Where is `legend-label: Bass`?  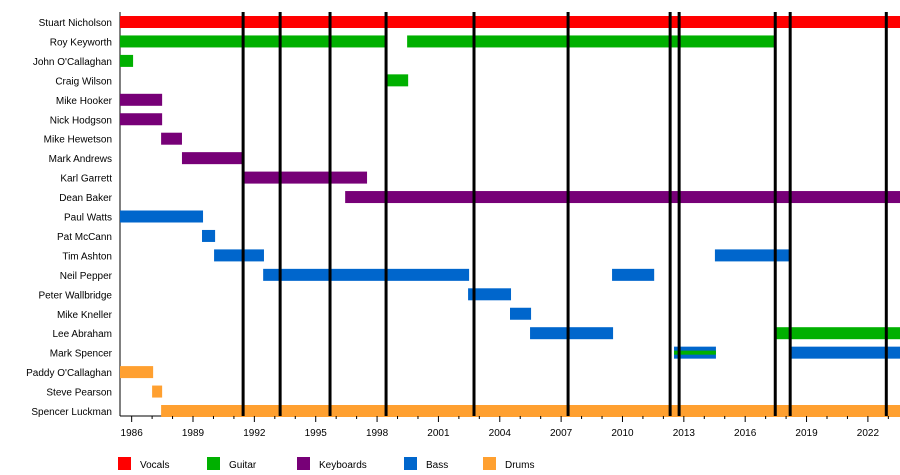
legend-label: Bass is located at coordinates (437, 465).